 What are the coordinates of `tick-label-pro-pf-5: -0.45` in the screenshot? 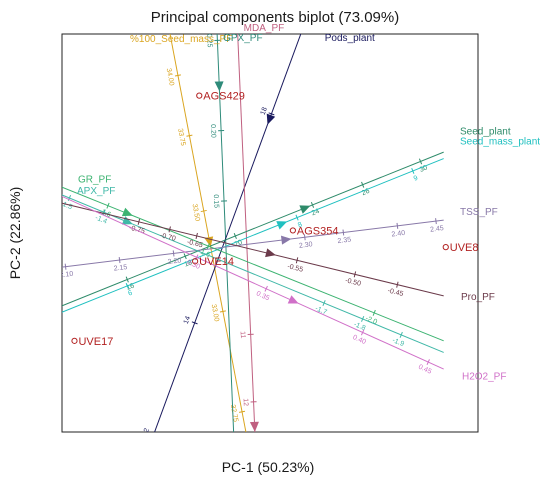 It's located at (395, 292).